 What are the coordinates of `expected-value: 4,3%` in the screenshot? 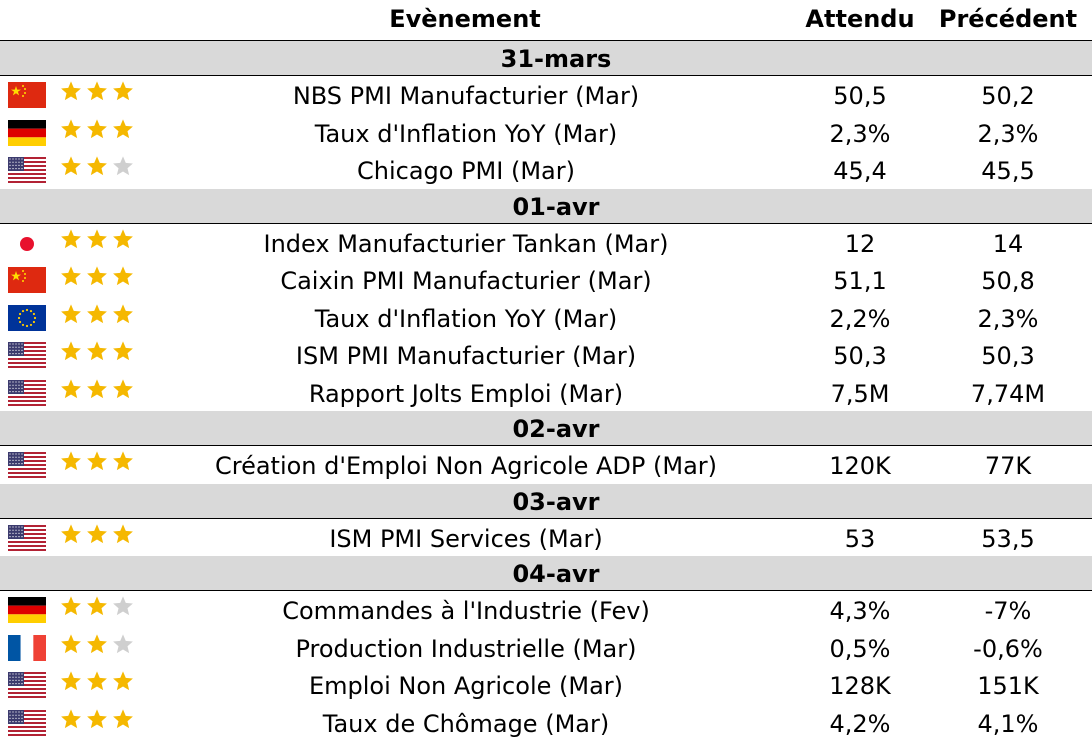 It's located at (860, 611).